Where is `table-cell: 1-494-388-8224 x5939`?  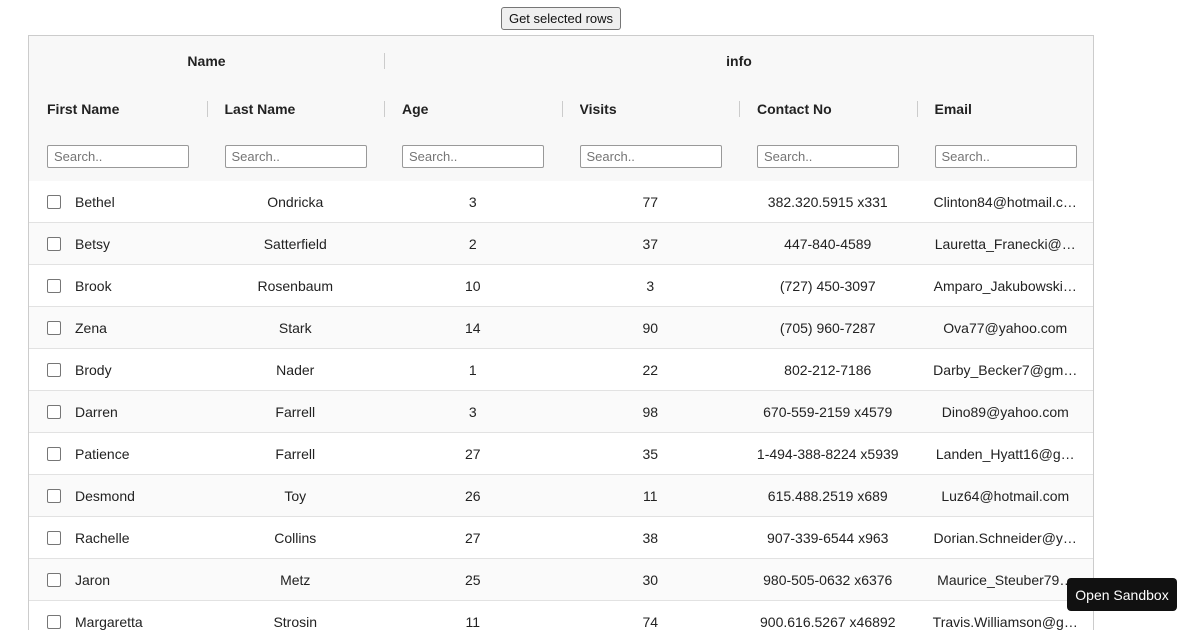
table-cell: 1-494-388-8224 x5939 is located at coordinates (827, 453).